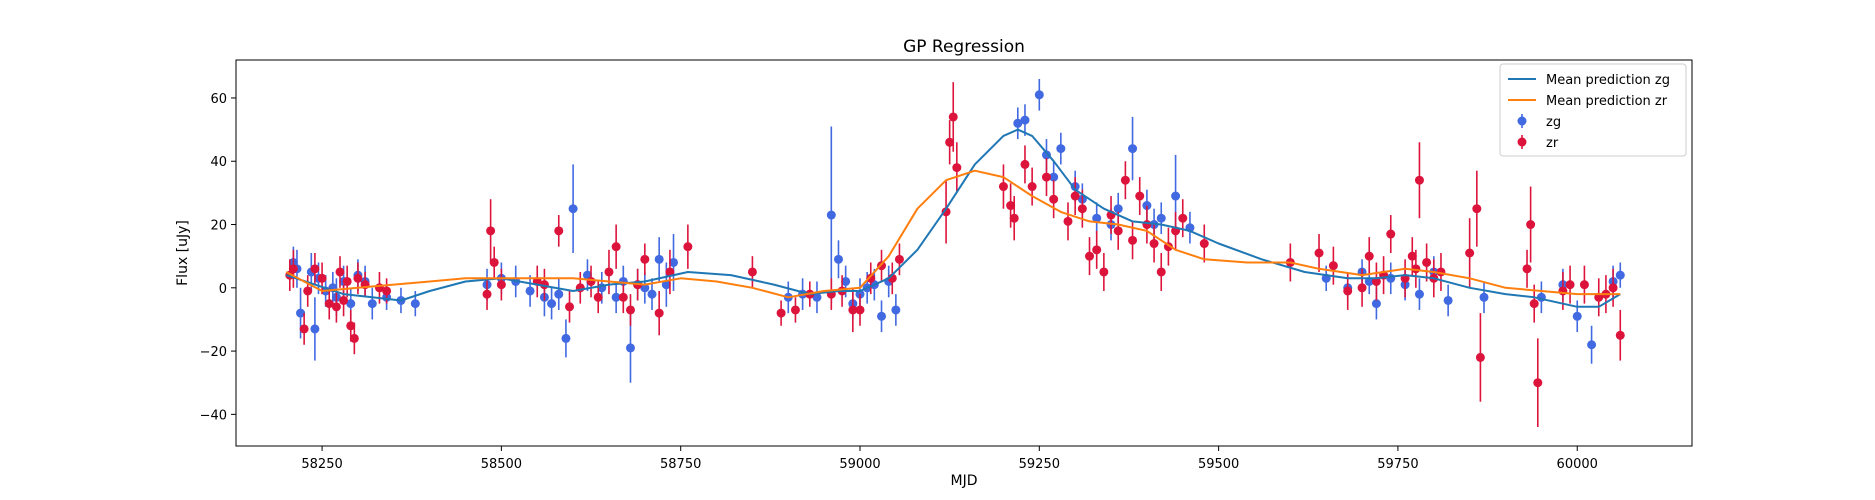  I want to click on legend: Mean prediction zg Mean prediction zr zg zr, so click(1593, 110).